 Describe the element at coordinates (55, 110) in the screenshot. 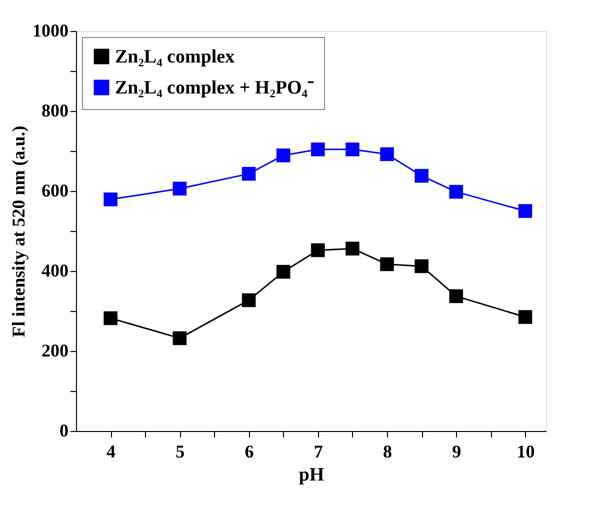

I see `y-tick-label: 800` at that location.